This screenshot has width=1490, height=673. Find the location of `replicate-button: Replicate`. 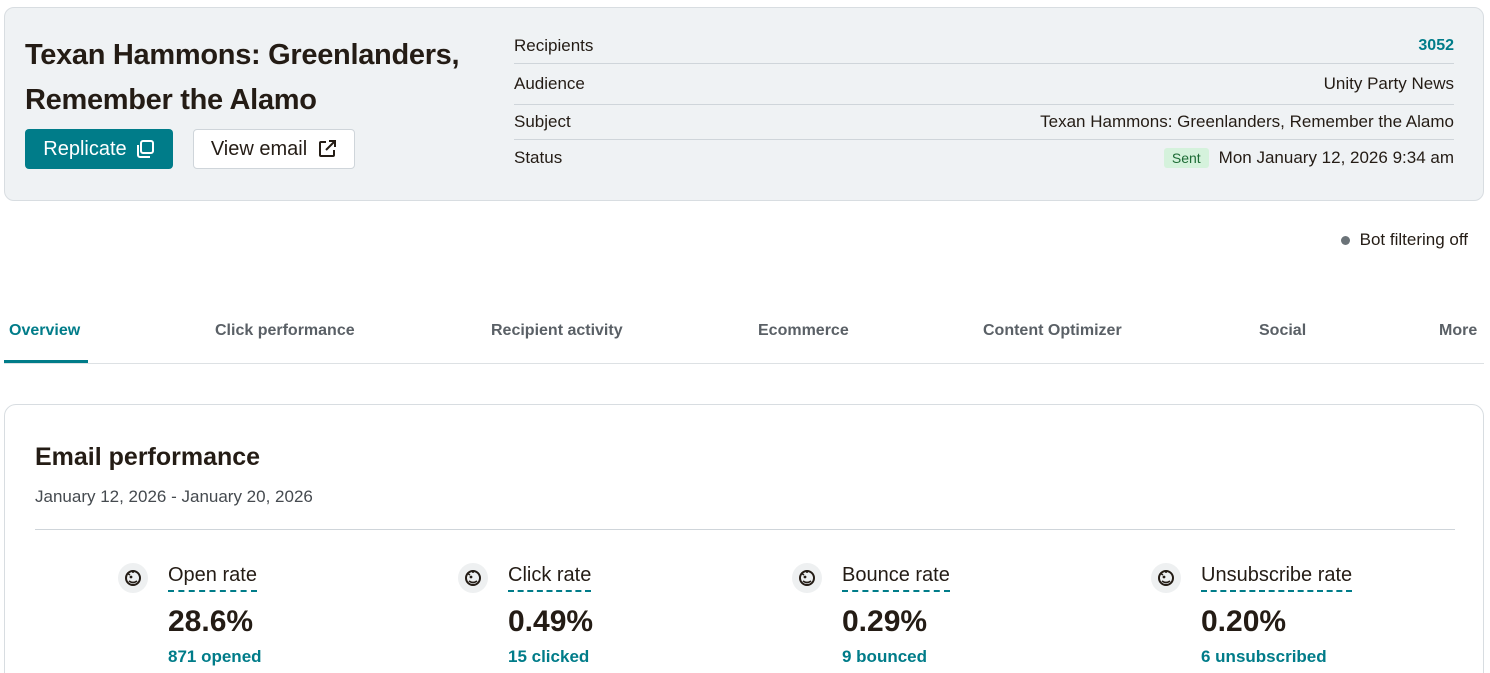

replicate-button: Replicate is located at coordinates (99, 149).